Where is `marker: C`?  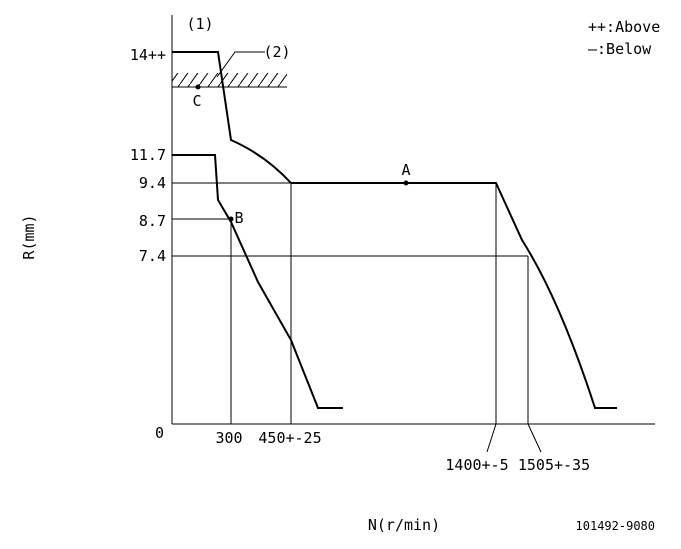
marker: C is located at coordinates (196, 101).